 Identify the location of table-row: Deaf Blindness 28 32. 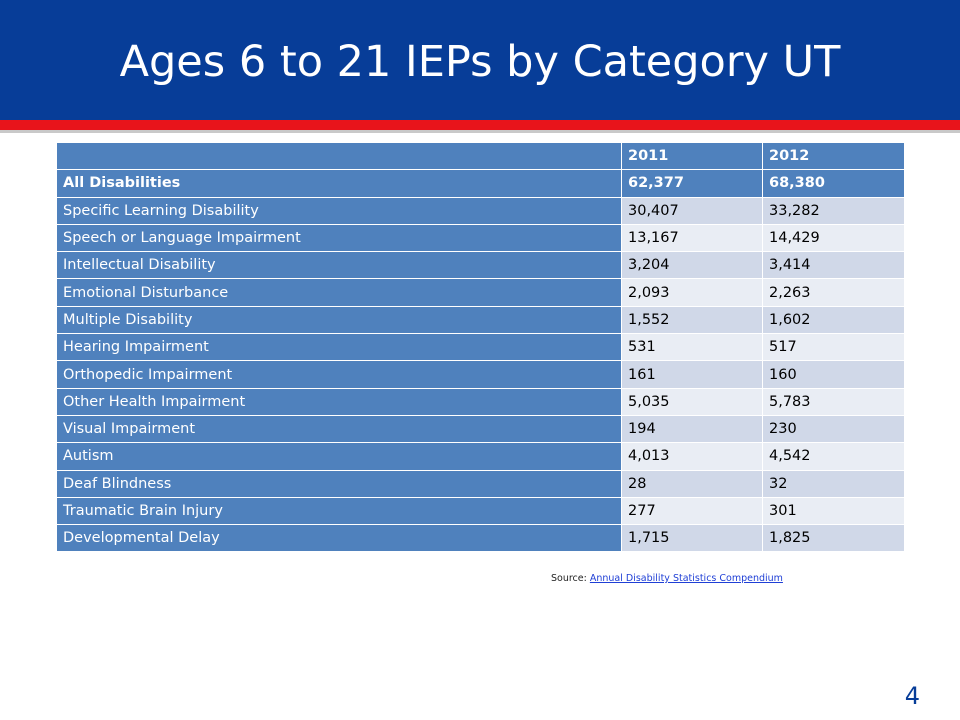
(480, 483).